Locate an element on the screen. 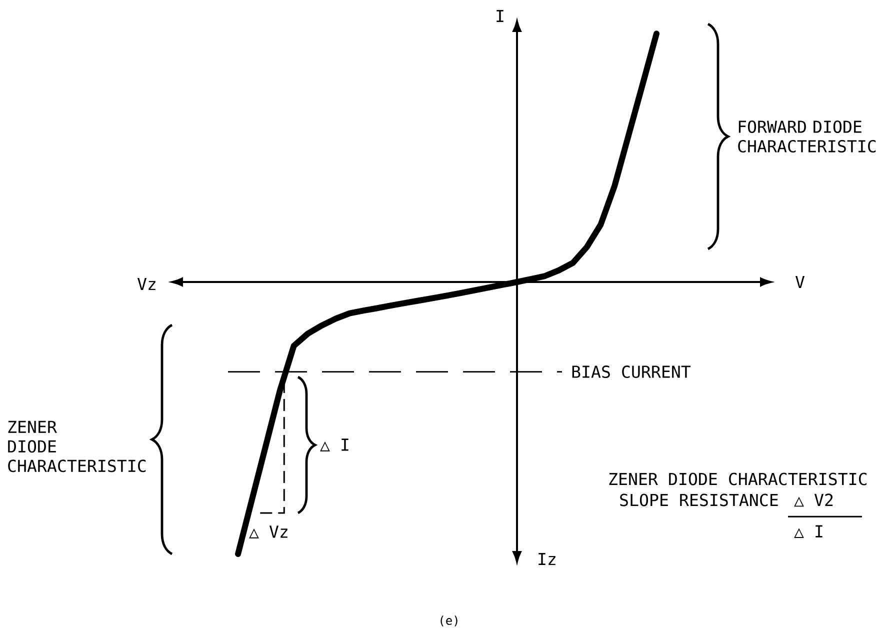 The image size is (887, 631). annotation: △ I is located at coordinates (334, 445).